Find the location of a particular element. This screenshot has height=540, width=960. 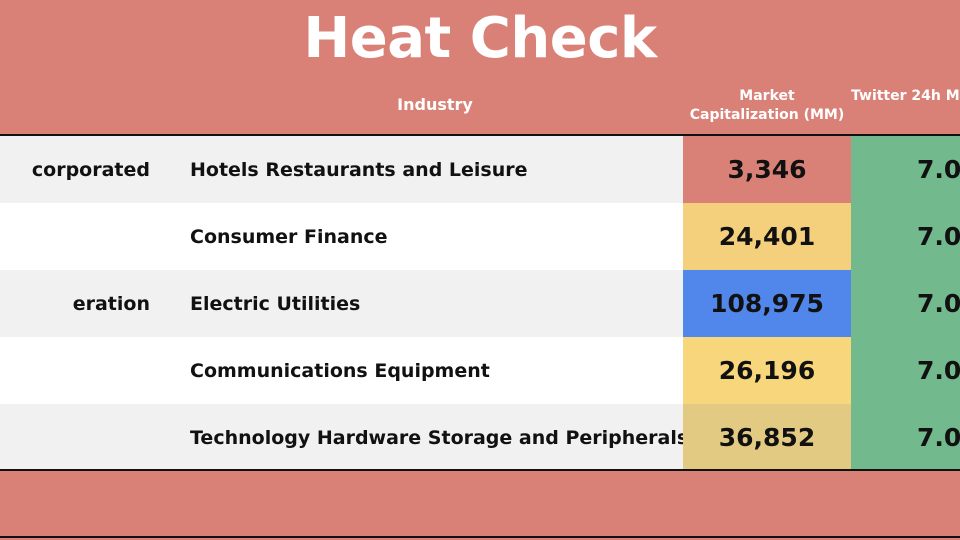

table-top-border is located at coordinates (480, 135).